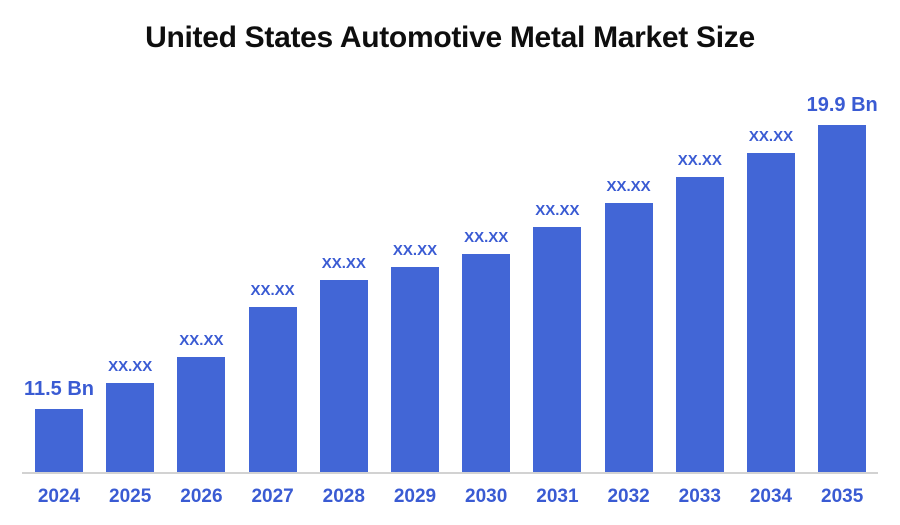 This screenshot has width=900, height=525. Describe the element at coordinates (201, 496) in the screenshot. I see `x-axis-label-2026: 2026` at that location.